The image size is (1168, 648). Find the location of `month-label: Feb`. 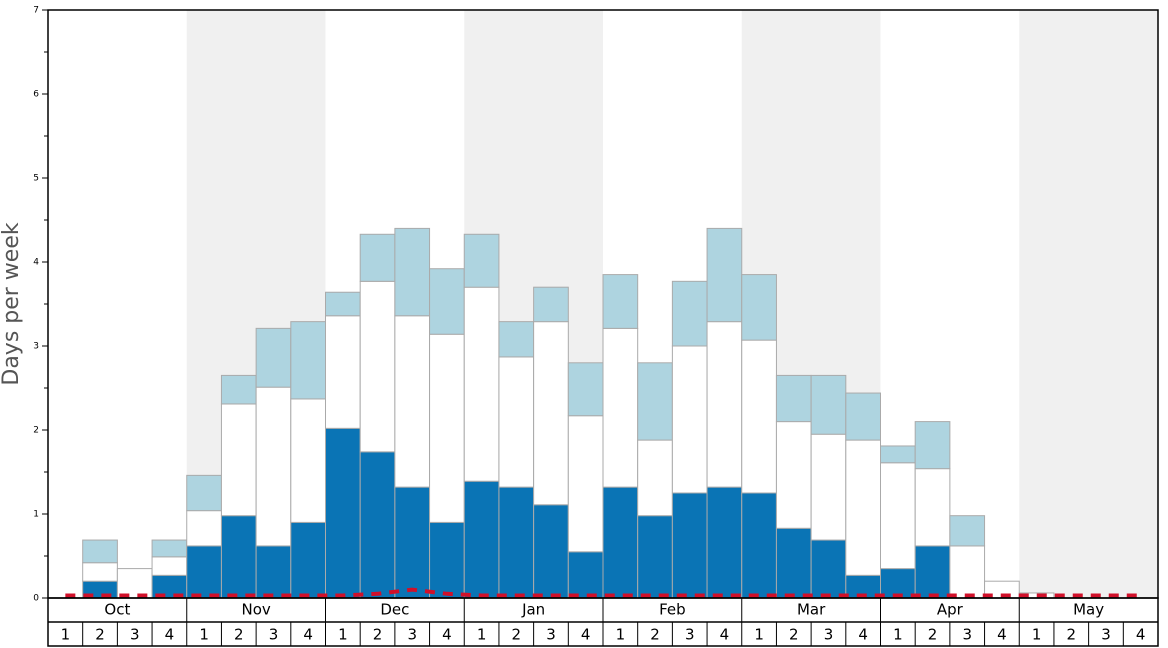

month-label: Feb is located at coordinates (672, 610).